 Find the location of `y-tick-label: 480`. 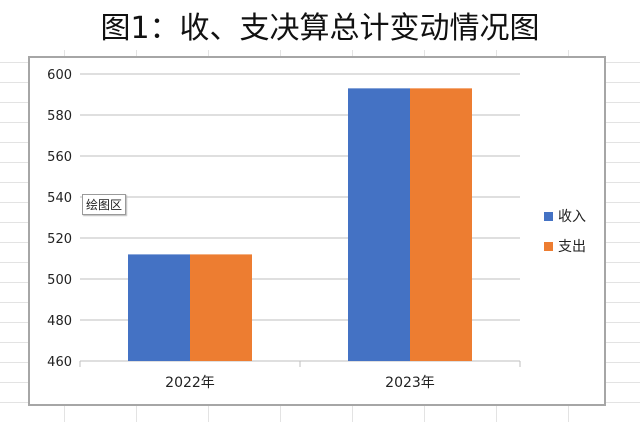

y-tick-label: 480 is located at coordinates (59, 321).